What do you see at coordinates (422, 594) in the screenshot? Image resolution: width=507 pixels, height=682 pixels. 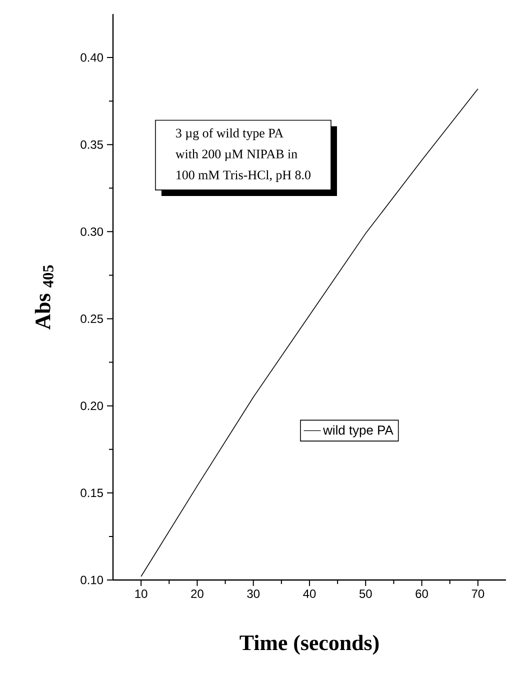 I see `x-tick-label: 60` at bounding box center [422, 594].